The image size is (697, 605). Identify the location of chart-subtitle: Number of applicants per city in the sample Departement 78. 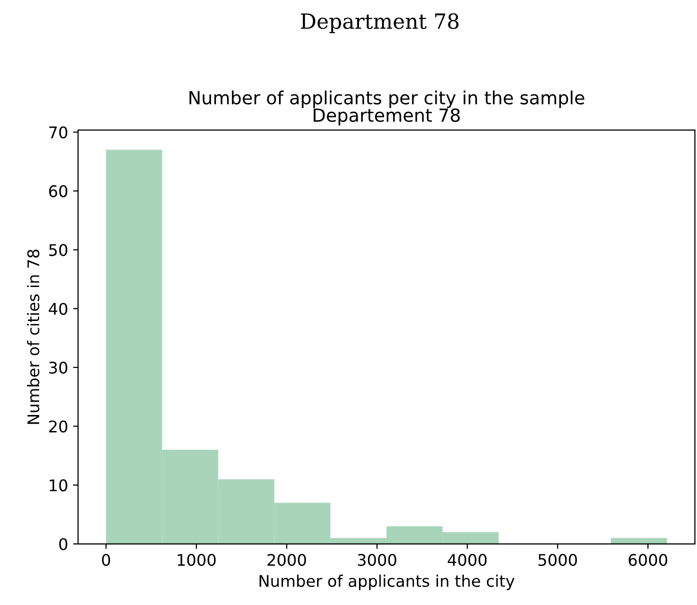
(387, 108).